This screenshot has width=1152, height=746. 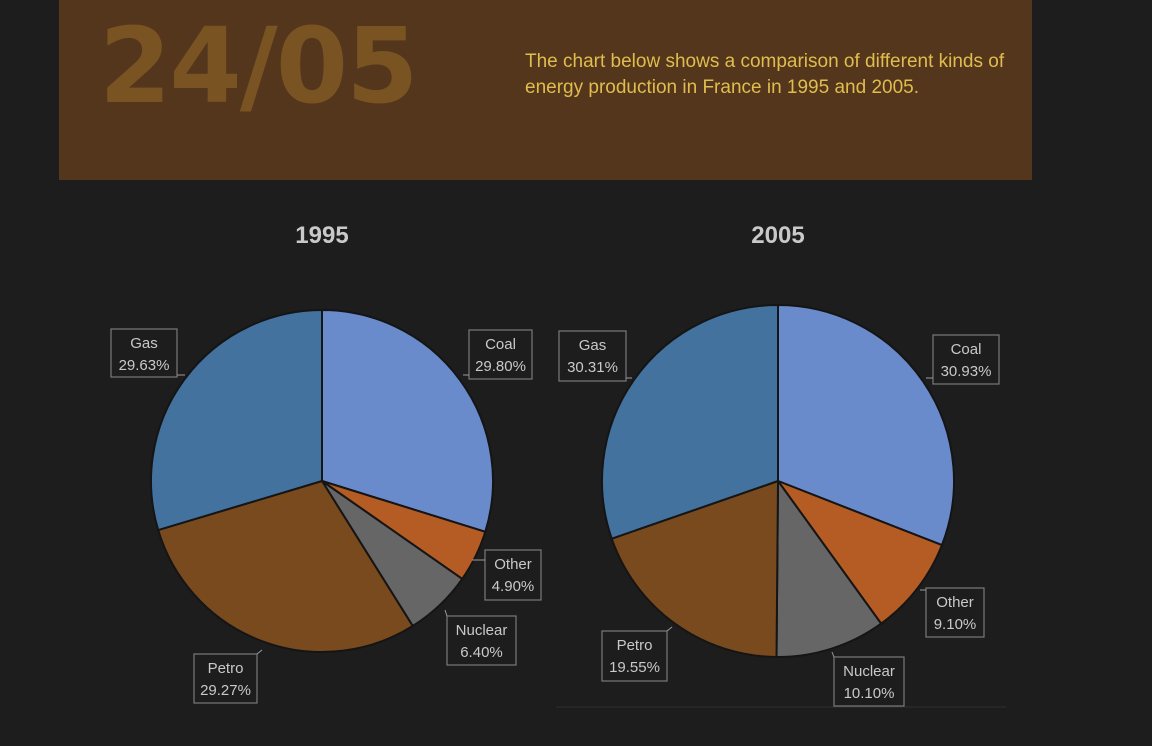 What do you see at coordinates (236, 420) in the screenshot?
I see `pie-slice-gas-1995` at bounding box center [236, 420].